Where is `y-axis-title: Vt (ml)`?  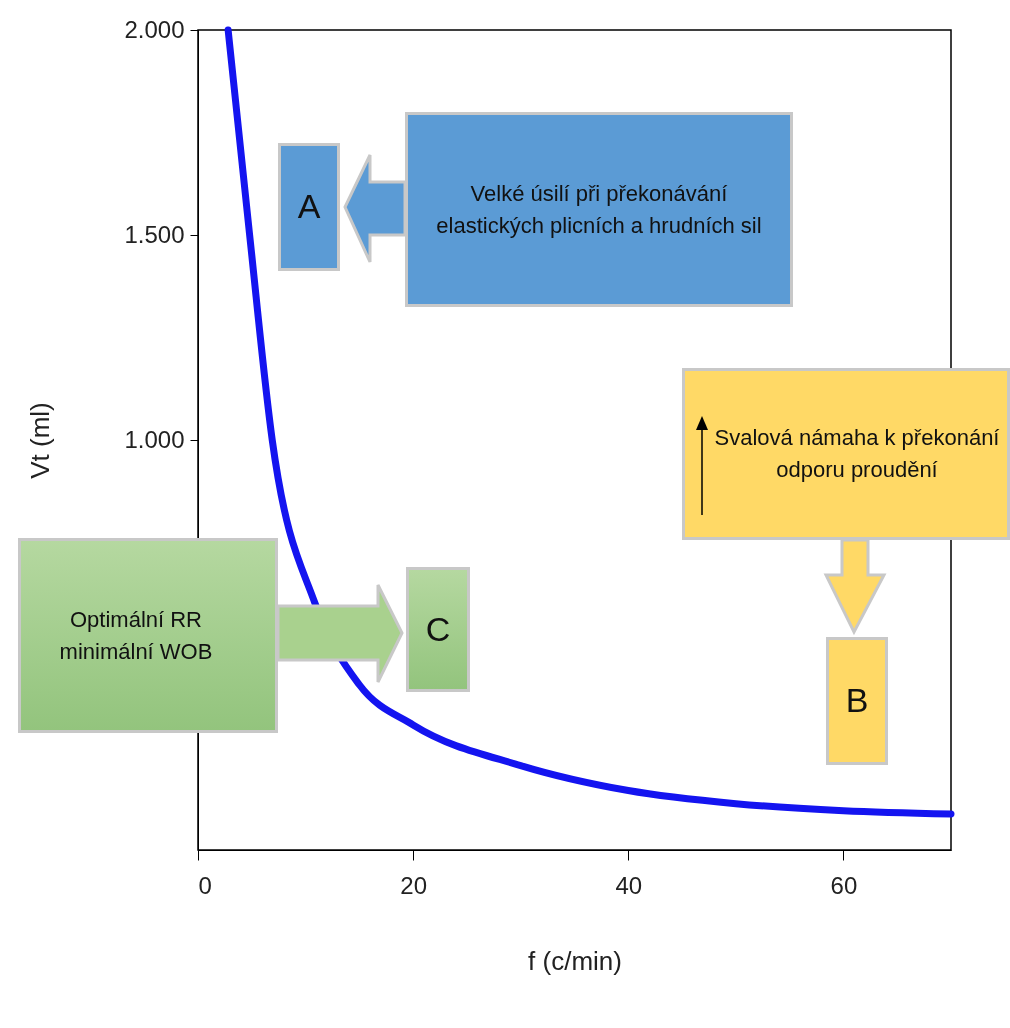 y-axis-title: Vt (ml) is located at coordinates (40, 440).